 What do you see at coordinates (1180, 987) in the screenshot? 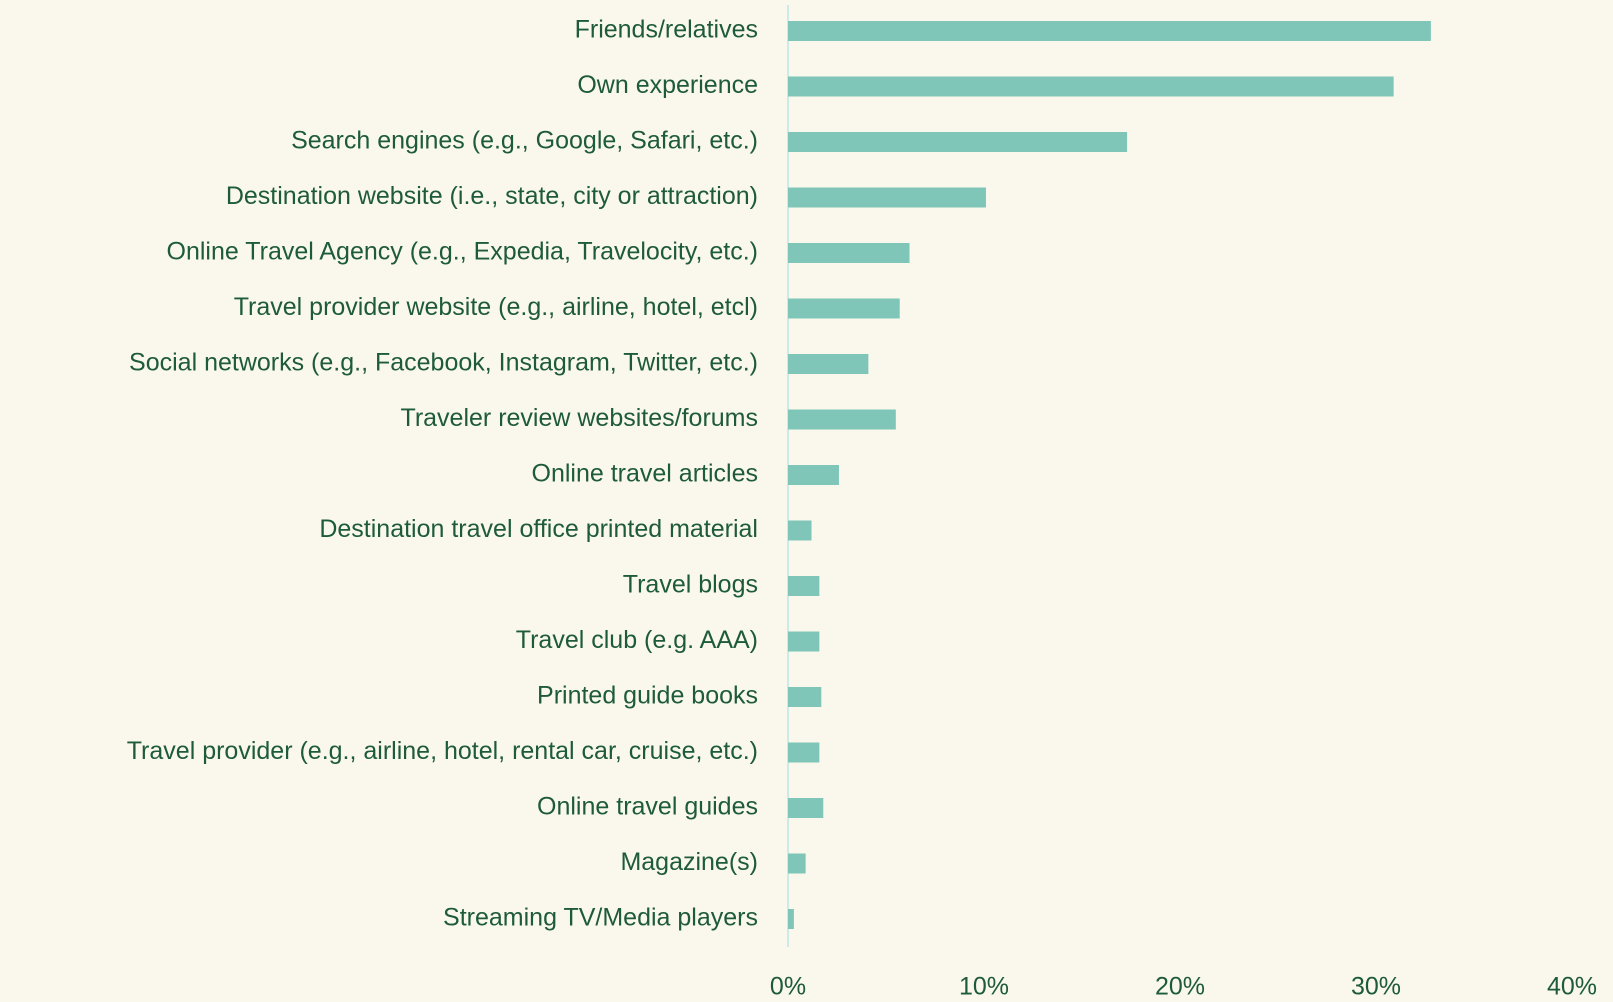
I see `x-tick-label: 20%` at bounding box center [1180, 987].